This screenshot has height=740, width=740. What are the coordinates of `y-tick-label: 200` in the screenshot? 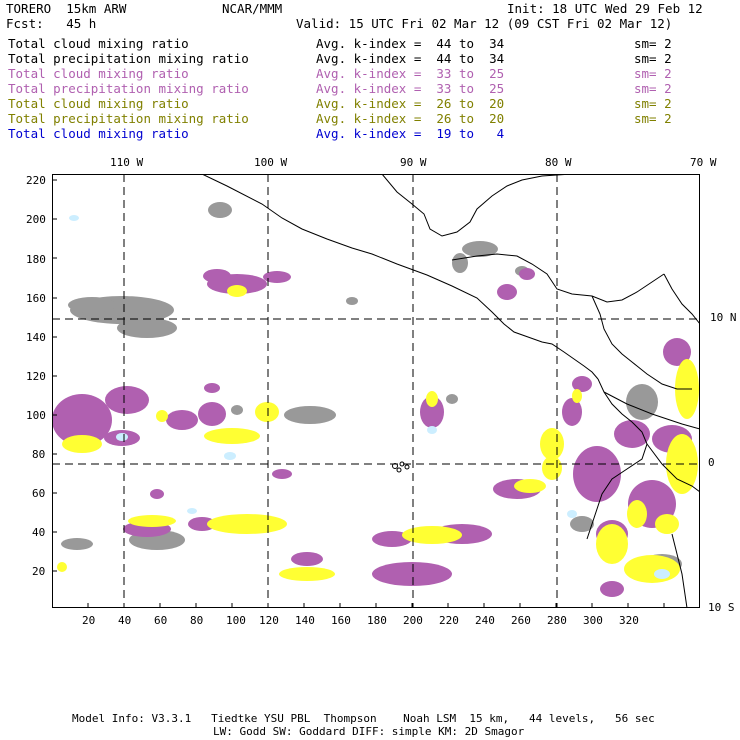 It's located at (36, 219).